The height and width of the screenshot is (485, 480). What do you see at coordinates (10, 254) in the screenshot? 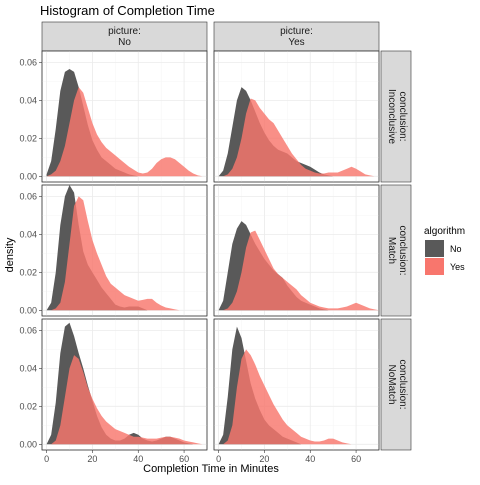
I see `y-axis-title: density` at bounding box center [10, 254].